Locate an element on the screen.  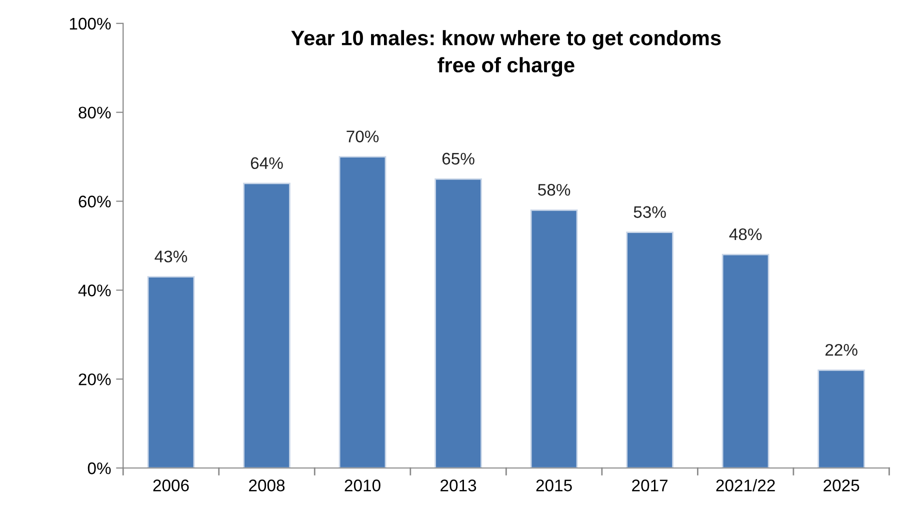
x-tick-label: 2006 is located at coordinates (171, 486).